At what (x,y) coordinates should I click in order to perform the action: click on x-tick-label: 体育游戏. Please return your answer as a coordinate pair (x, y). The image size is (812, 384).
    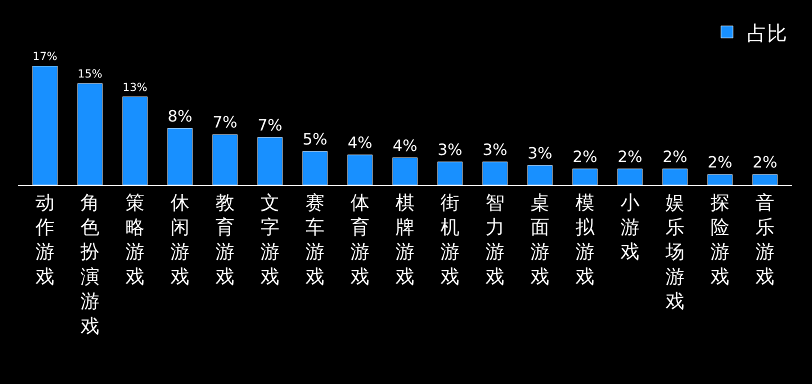
    Looking at the image, I should click on (360, 240).